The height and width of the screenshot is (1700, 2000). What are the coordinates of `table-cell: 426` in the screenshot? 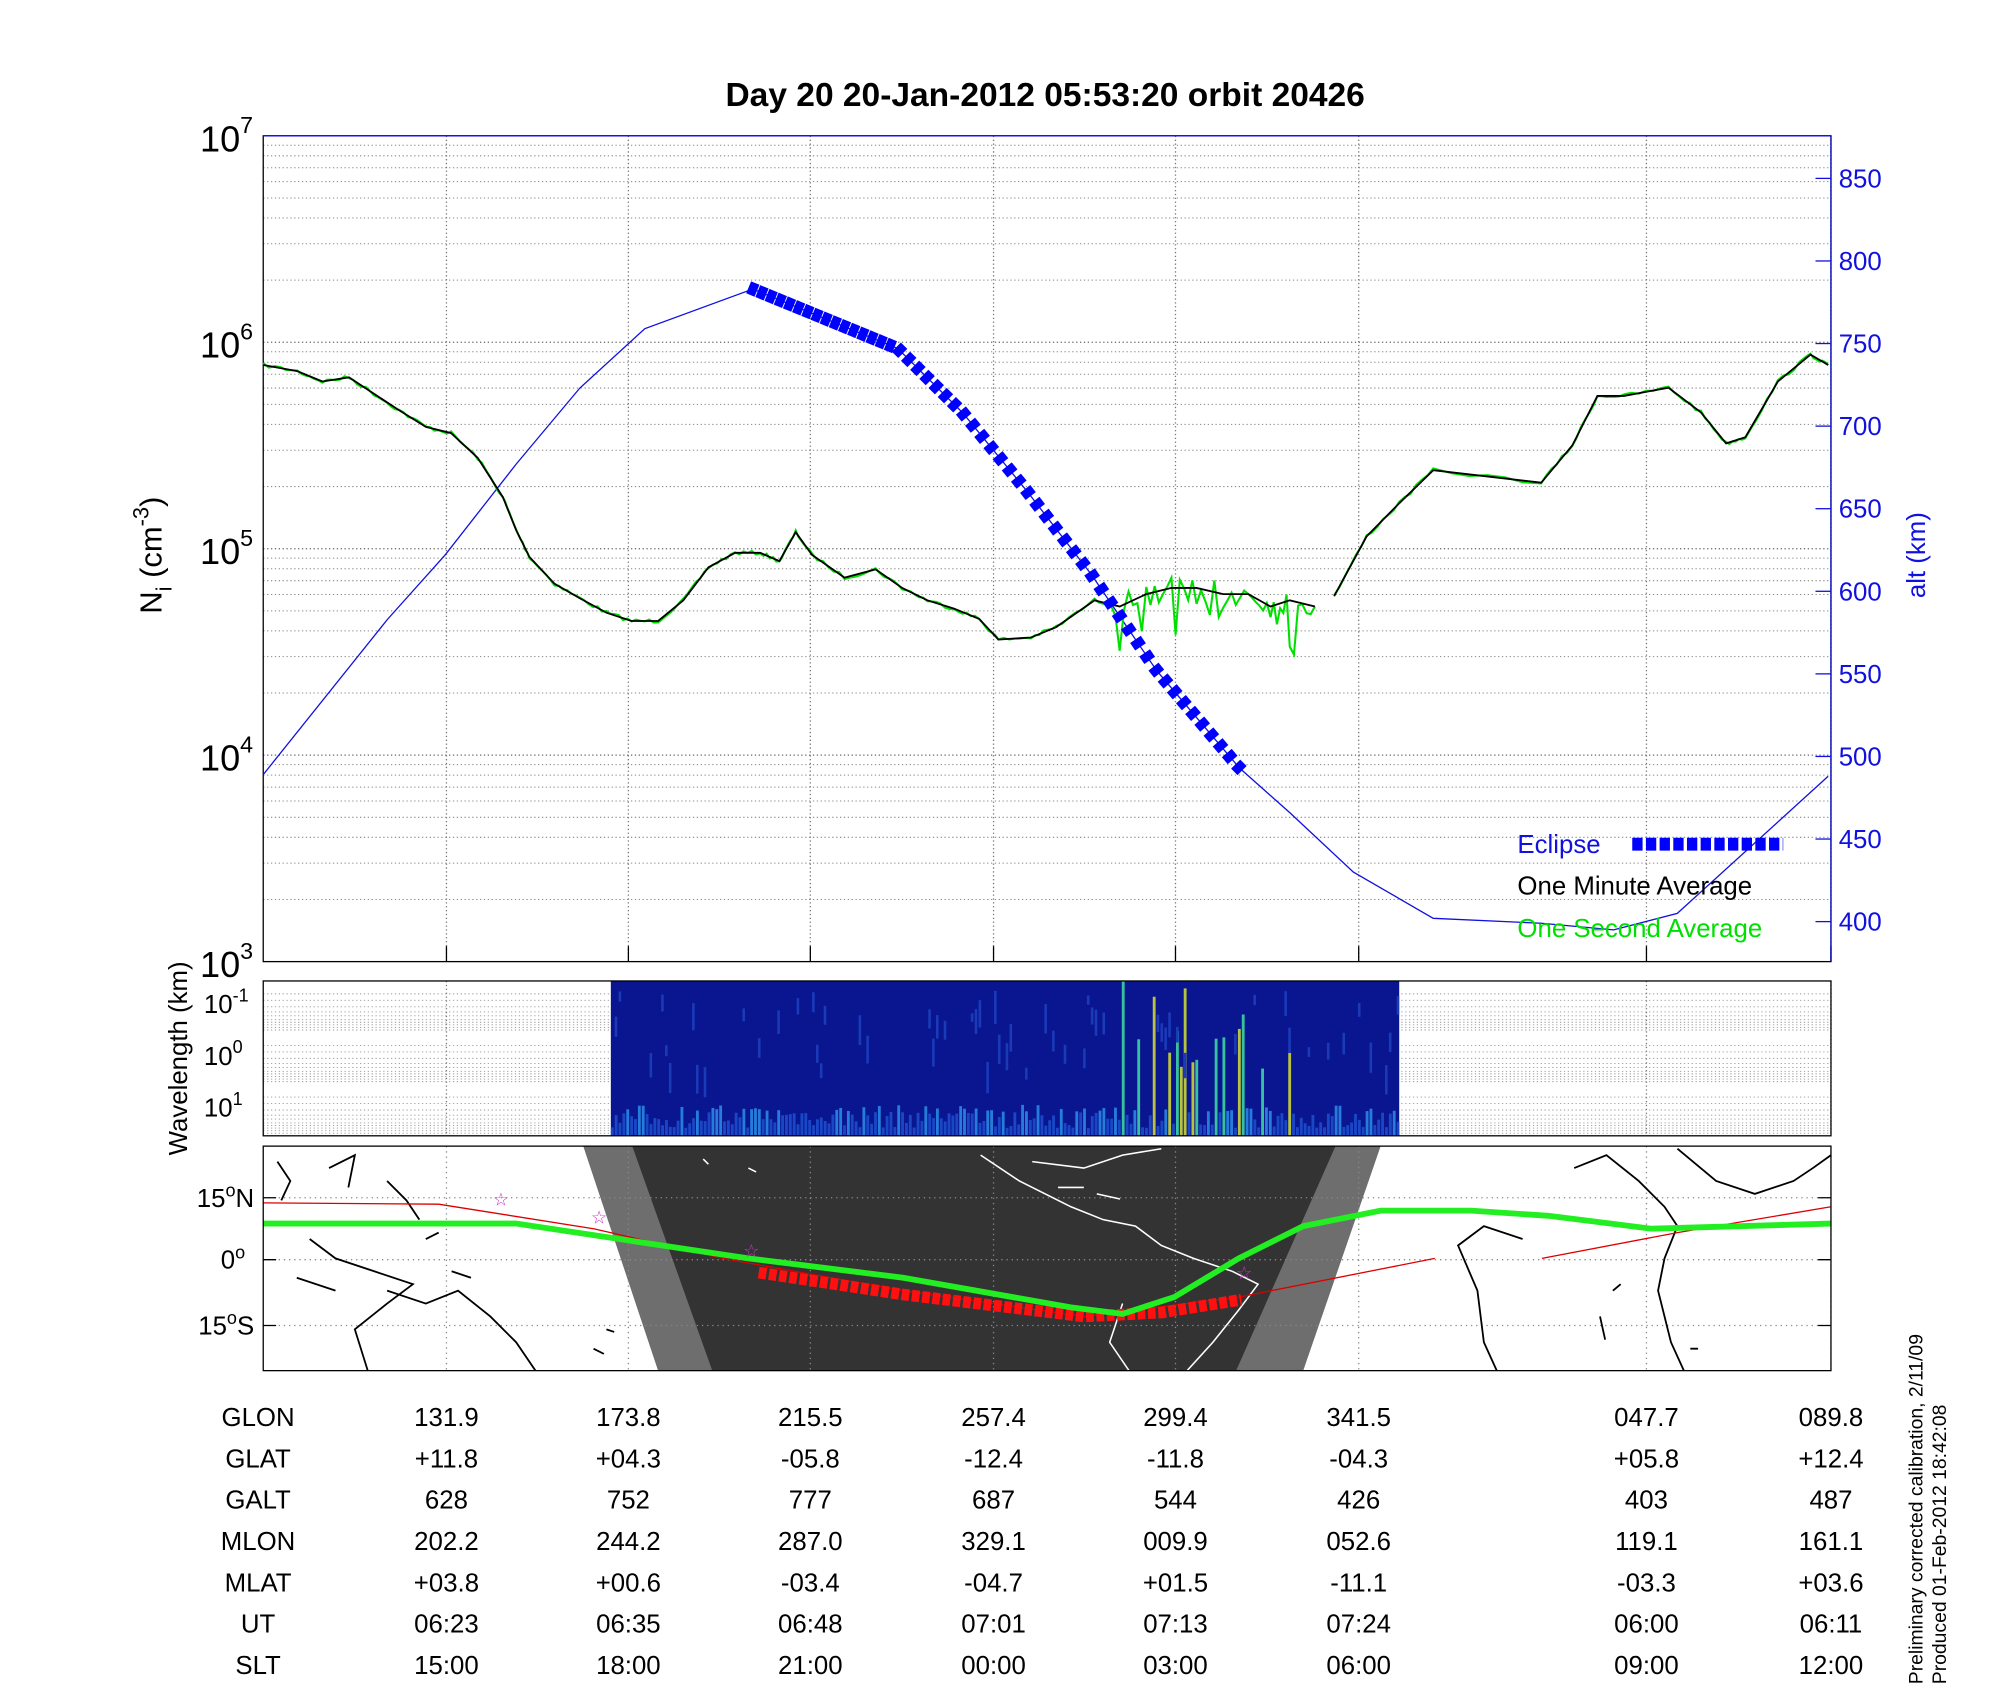 It's located at (1358, 1501).